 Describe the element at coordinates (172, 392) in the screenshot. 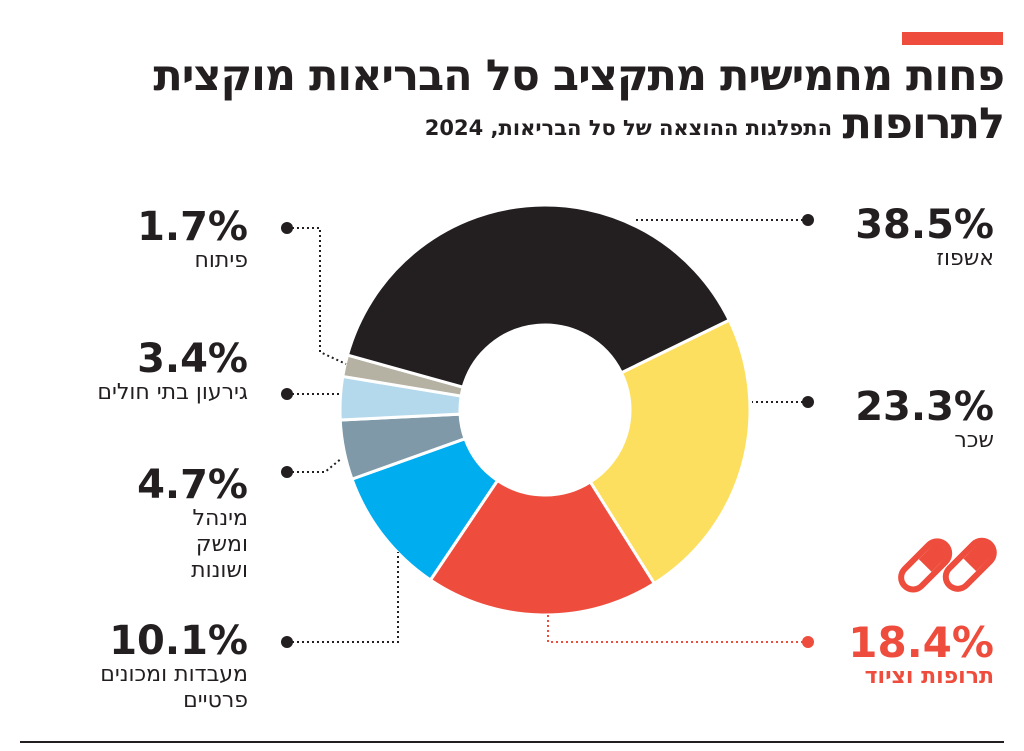

I see `category-label: גירעון בתי חולים` at that location.